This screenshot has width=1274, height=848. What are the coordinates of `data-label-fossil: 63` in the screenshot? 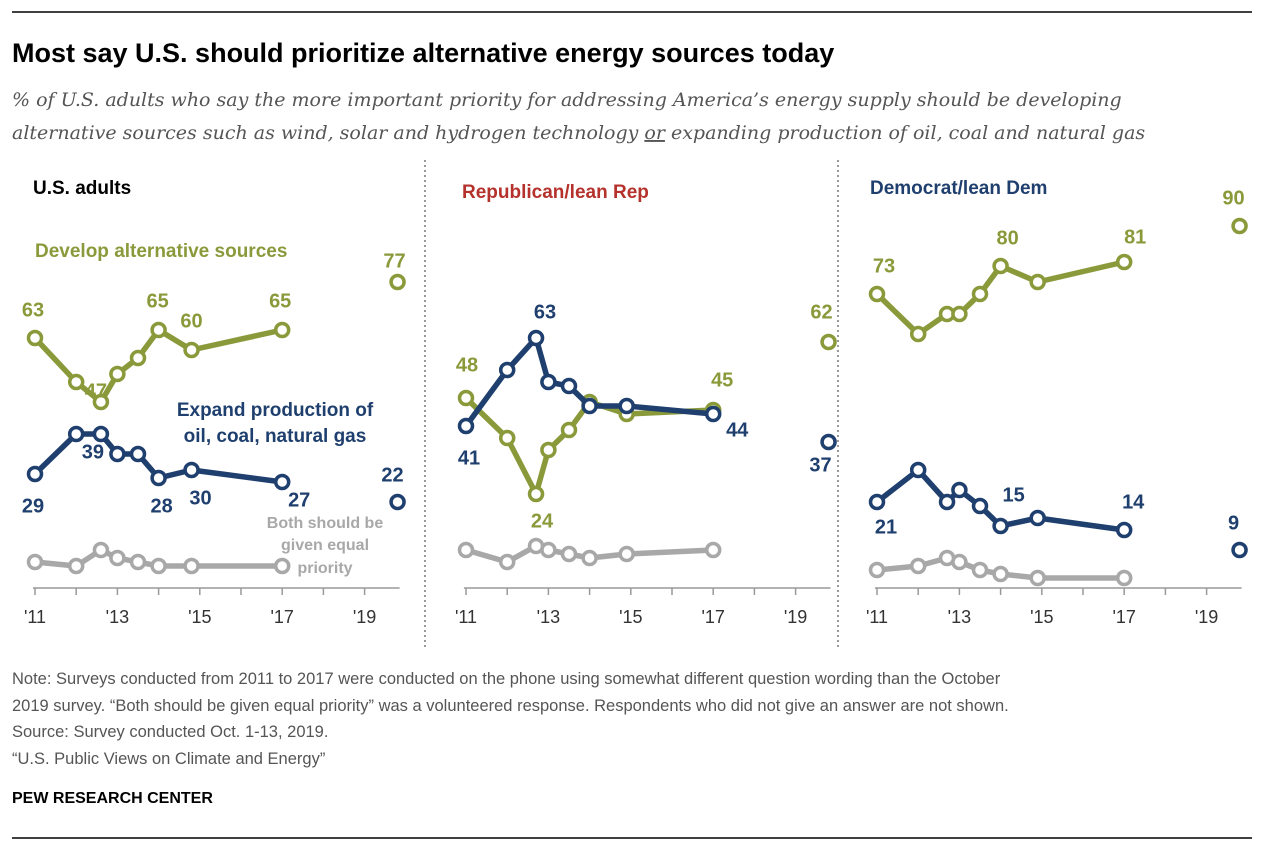 It's located at (545, 312).